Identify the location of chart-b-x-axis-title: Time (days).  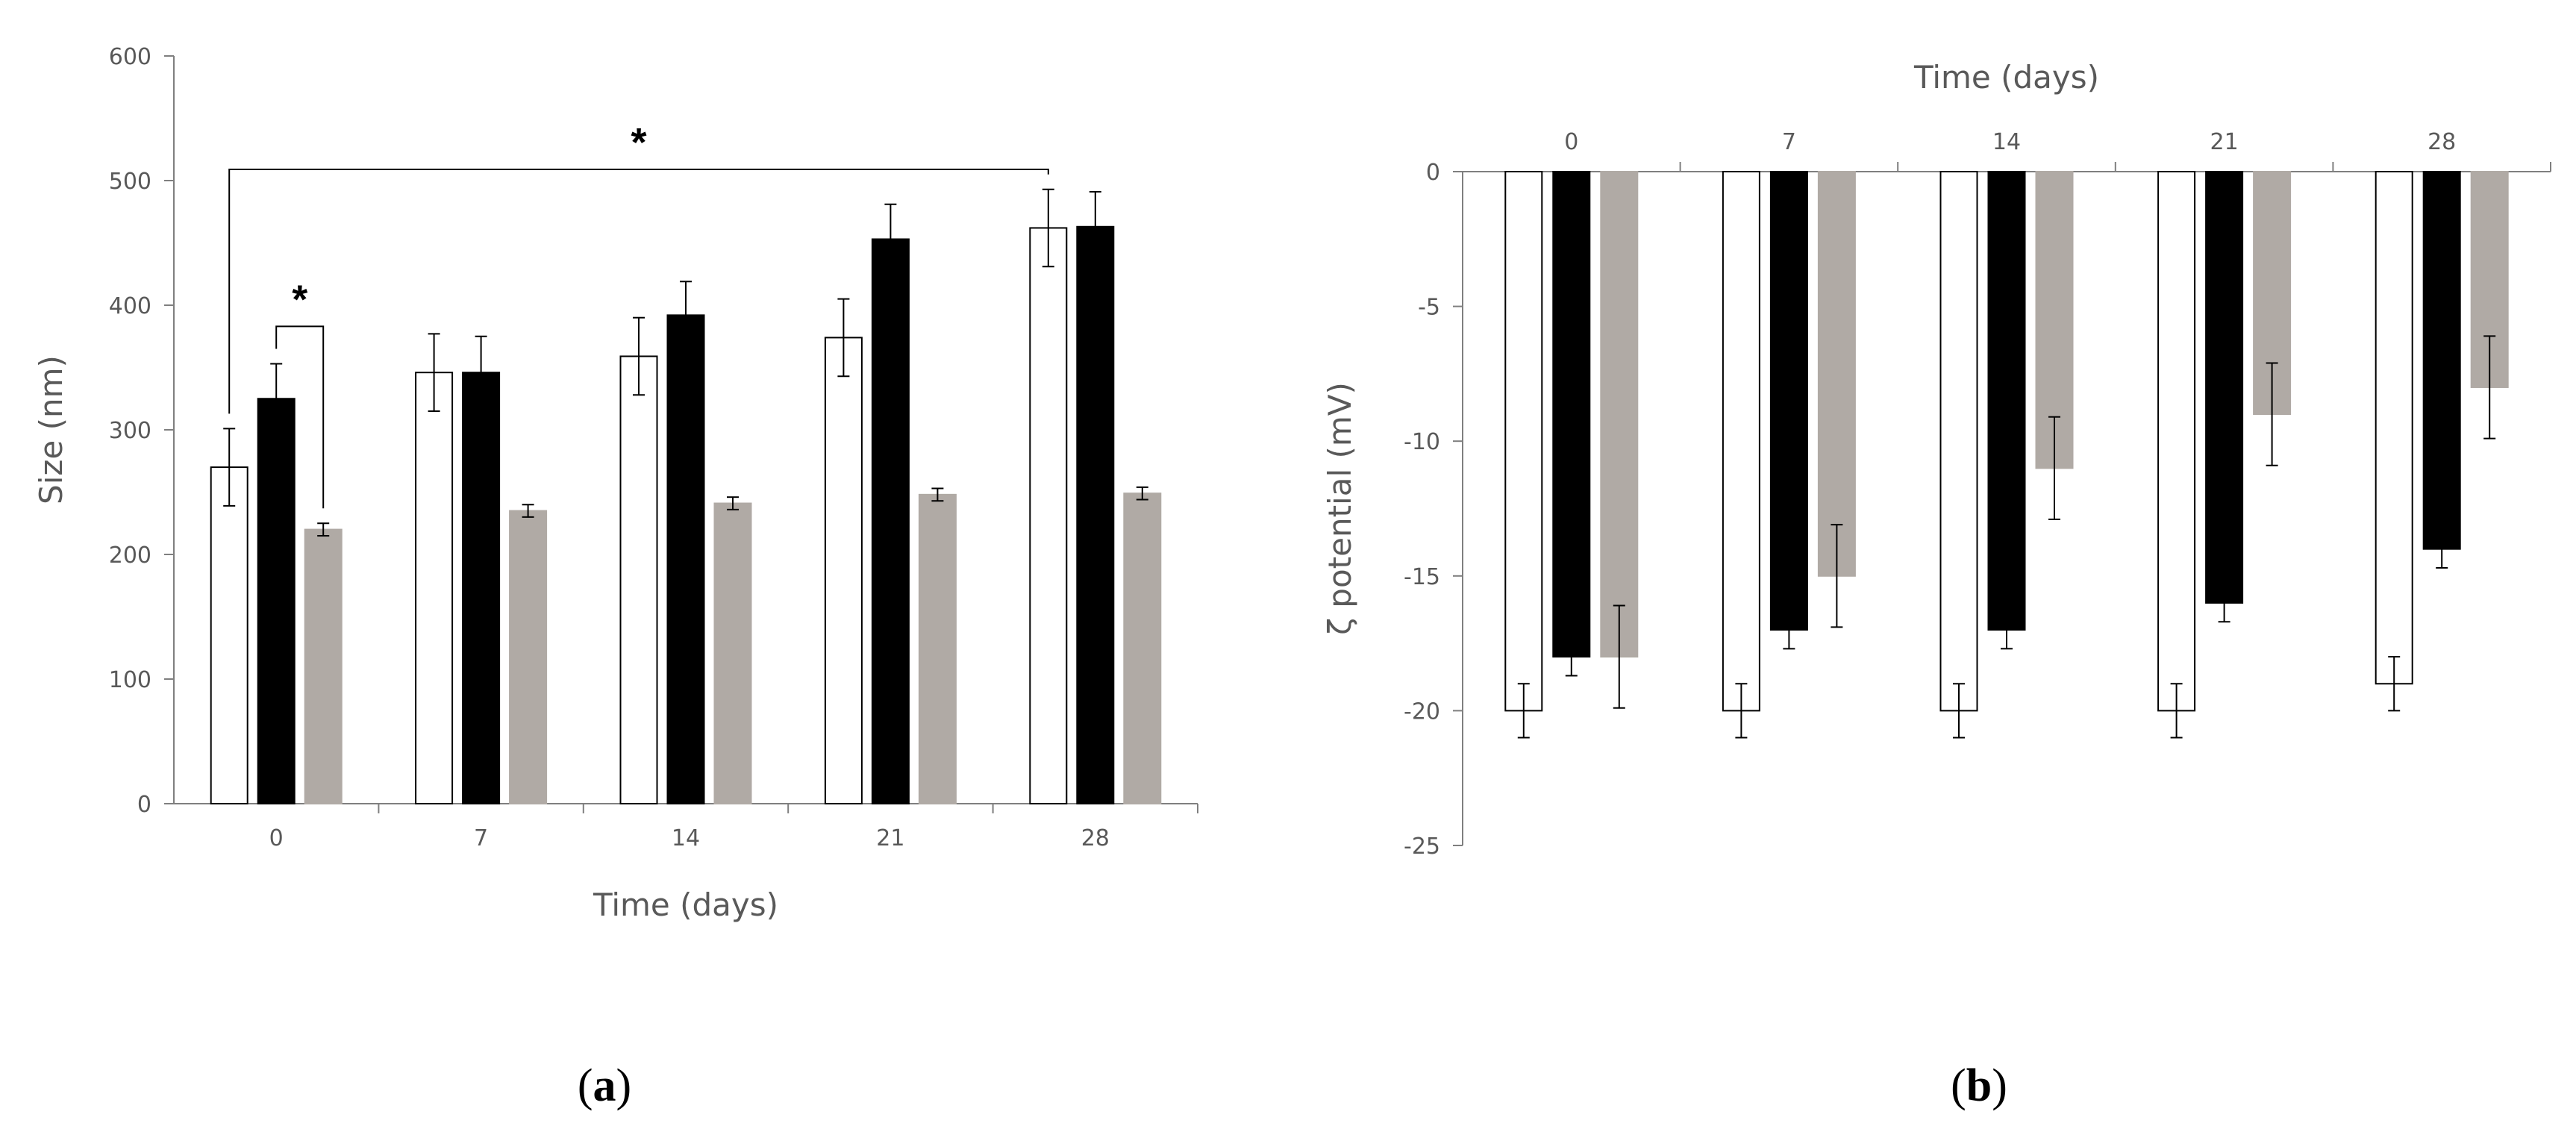
(2006, 77).